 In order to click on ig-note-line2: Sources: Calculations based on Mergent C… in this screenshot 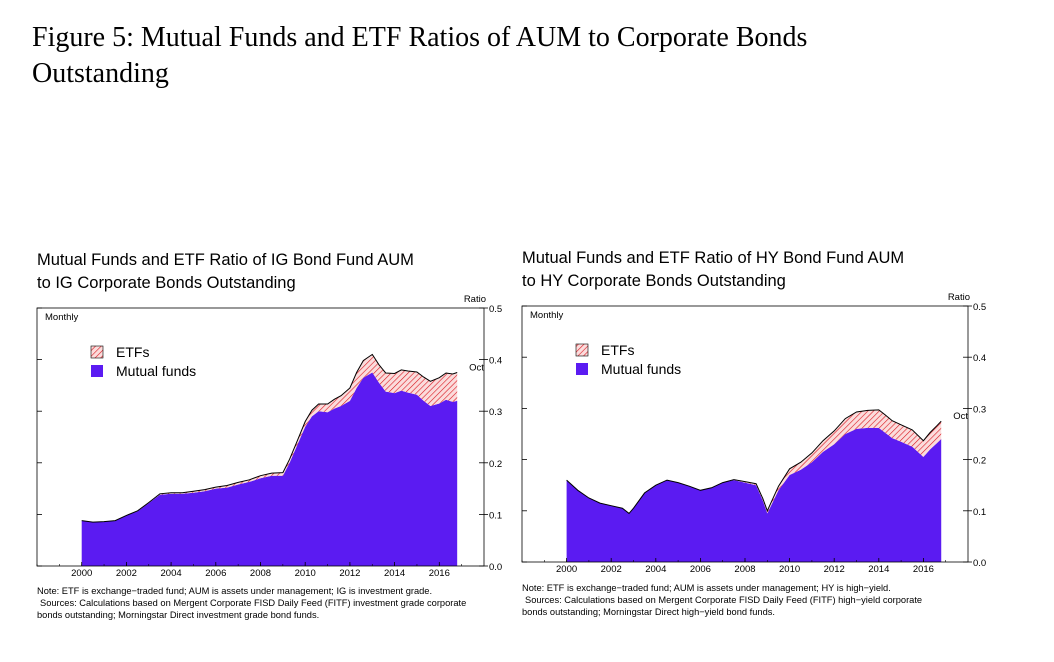, I will do `click(253, 603)`.